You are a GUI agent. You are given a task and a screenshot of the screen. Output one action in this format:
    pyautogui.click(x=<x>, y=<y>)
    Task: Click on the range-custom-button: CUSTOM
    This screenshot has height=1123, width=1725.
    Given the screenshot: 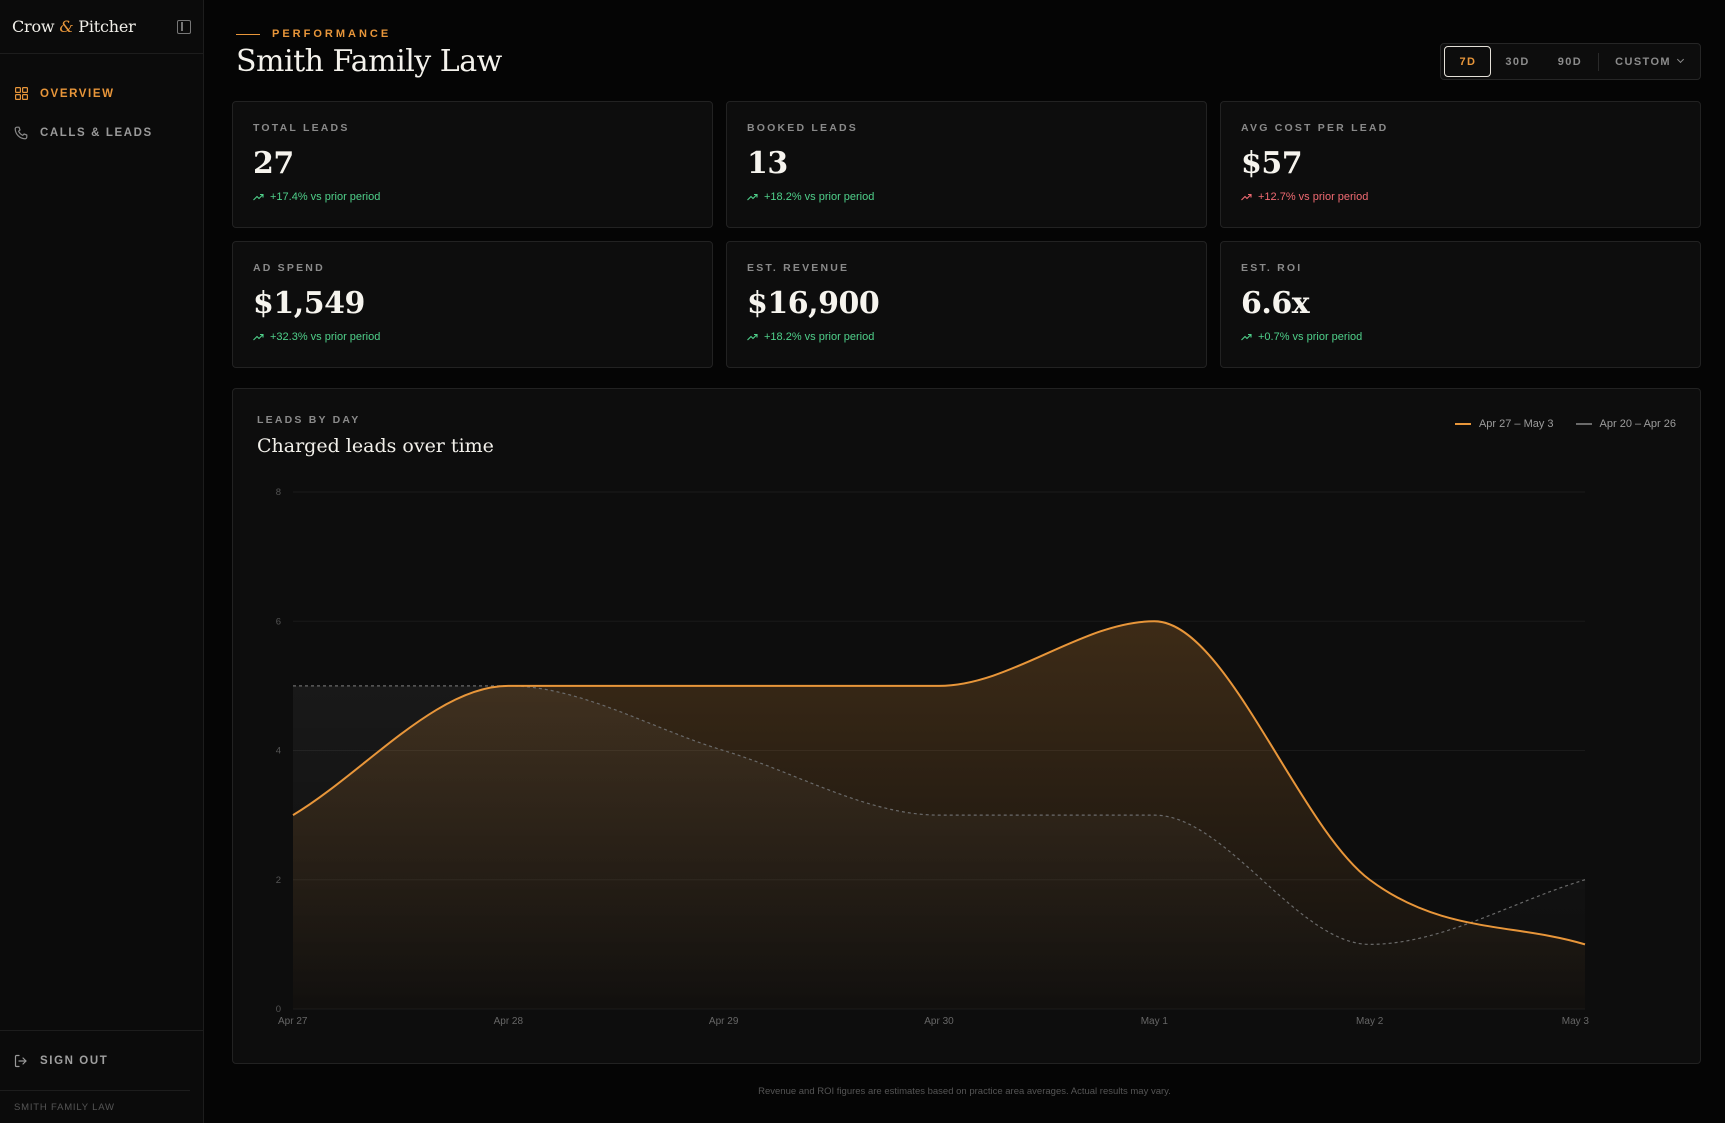 What is the action you would take?
    pyautogui.click(x=1649, y=61)
    